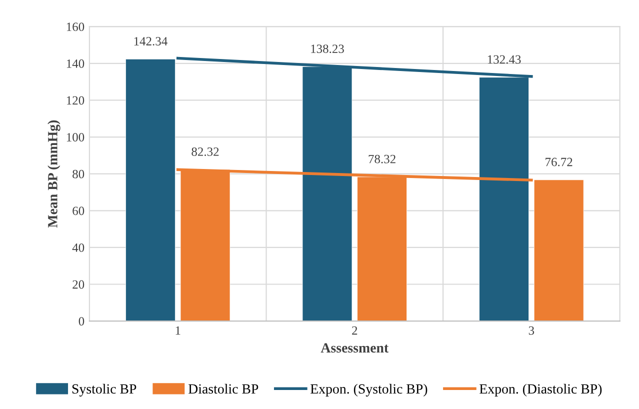  Describe the element at coordinates (327, 49) in the screenshot. I see `data-label: 138.23` at that location.